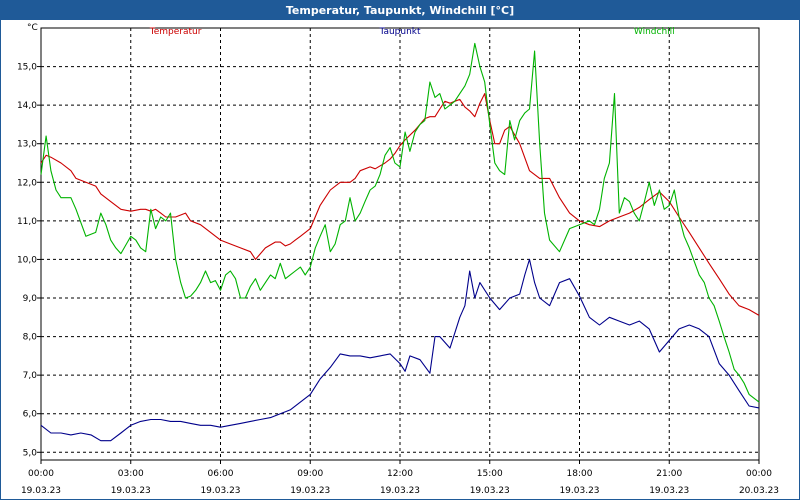  What do you see at coordinates (310, 474) in the screenshot?
I see `x-tick-time: 09:00` at bounding box center [310, 474].